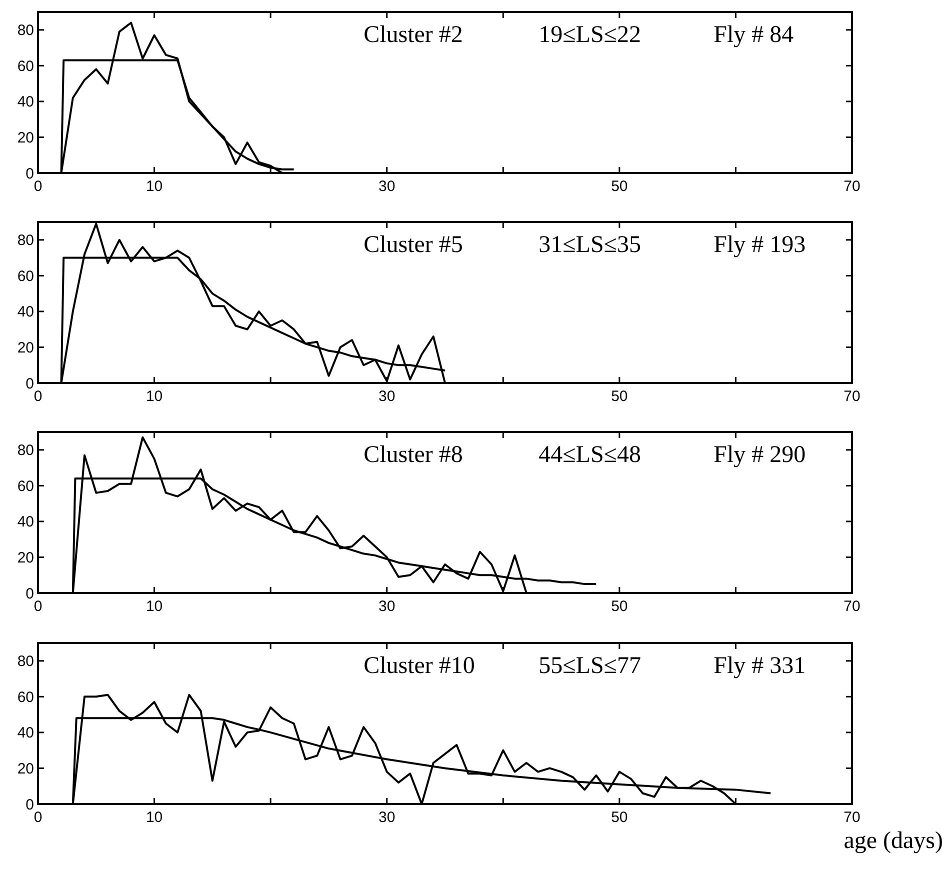 Image resolution: width=949 pixels, height=880 pixels. I want to click on annotation: 55≤LS≤77, so click(589, 666).